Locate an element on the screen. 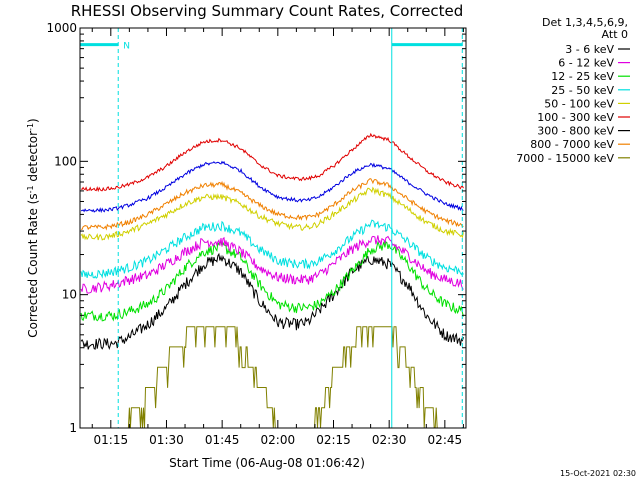  legend-entry-label: 6 - 12 keV is located at coordinates (586, 63).